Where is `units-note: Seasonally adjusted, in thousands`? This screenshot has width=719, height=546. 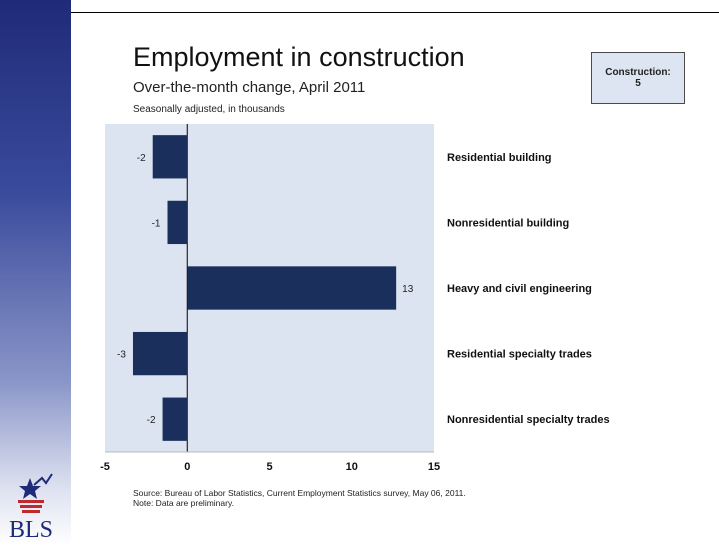
units-note: Seasonally adjusted, in thousands is located at coordinates (209, 109).